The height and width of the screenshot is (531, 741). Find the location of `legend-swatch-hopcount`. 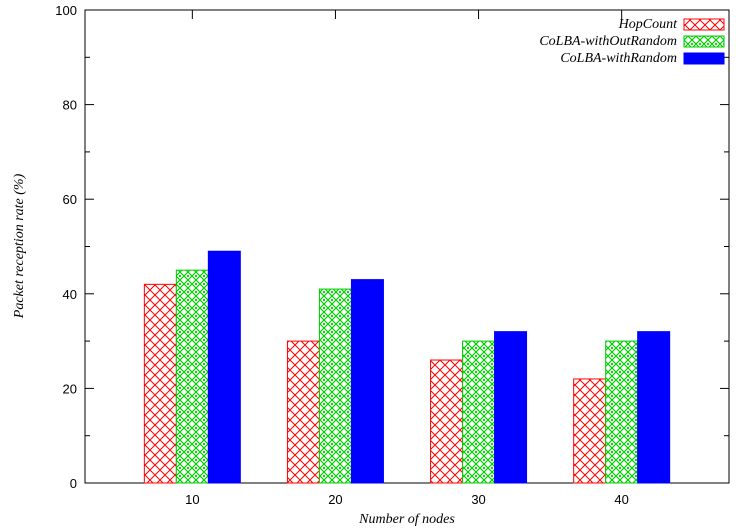

legend-swatch-hopcount is located at coordinates (704, 24).